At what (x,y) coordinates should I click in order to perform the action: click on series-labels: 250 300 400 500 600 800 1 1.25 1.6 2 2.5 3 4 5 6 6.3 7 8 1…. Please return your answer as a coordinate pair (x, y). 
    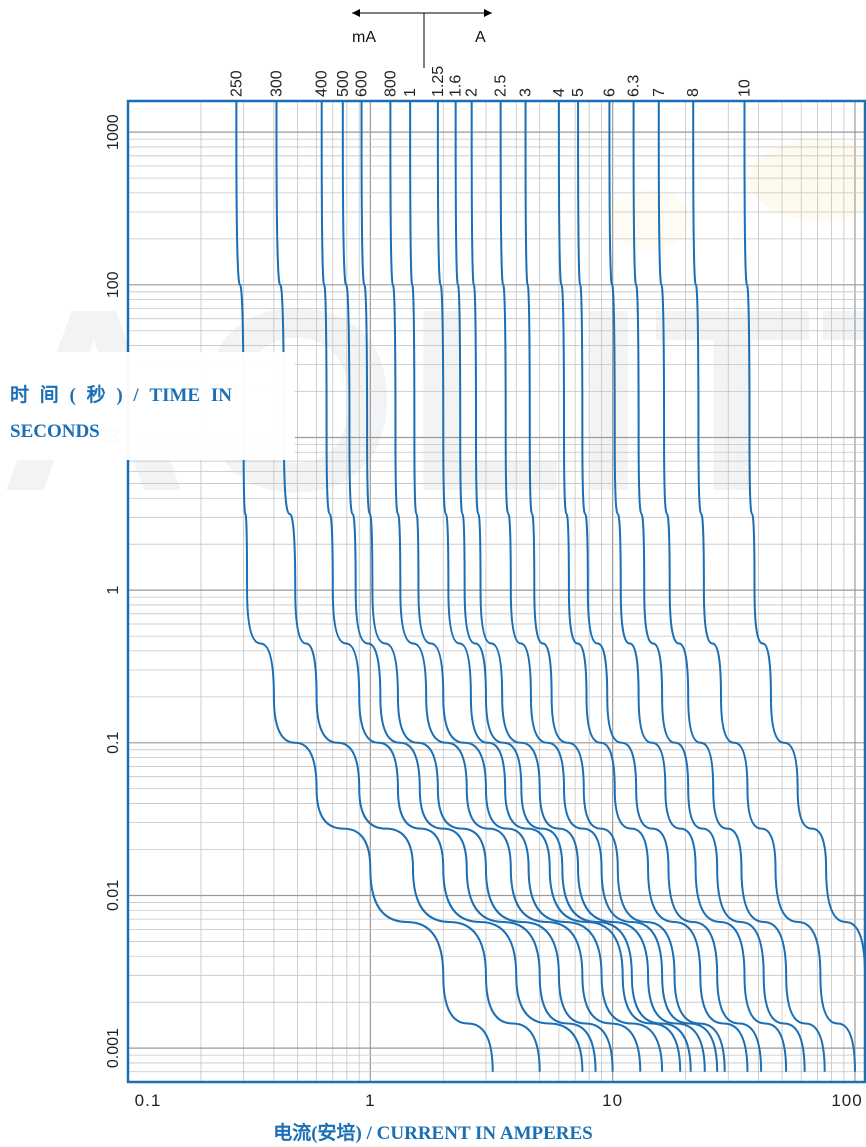
    Looking at the image, I should click on (490, 81).